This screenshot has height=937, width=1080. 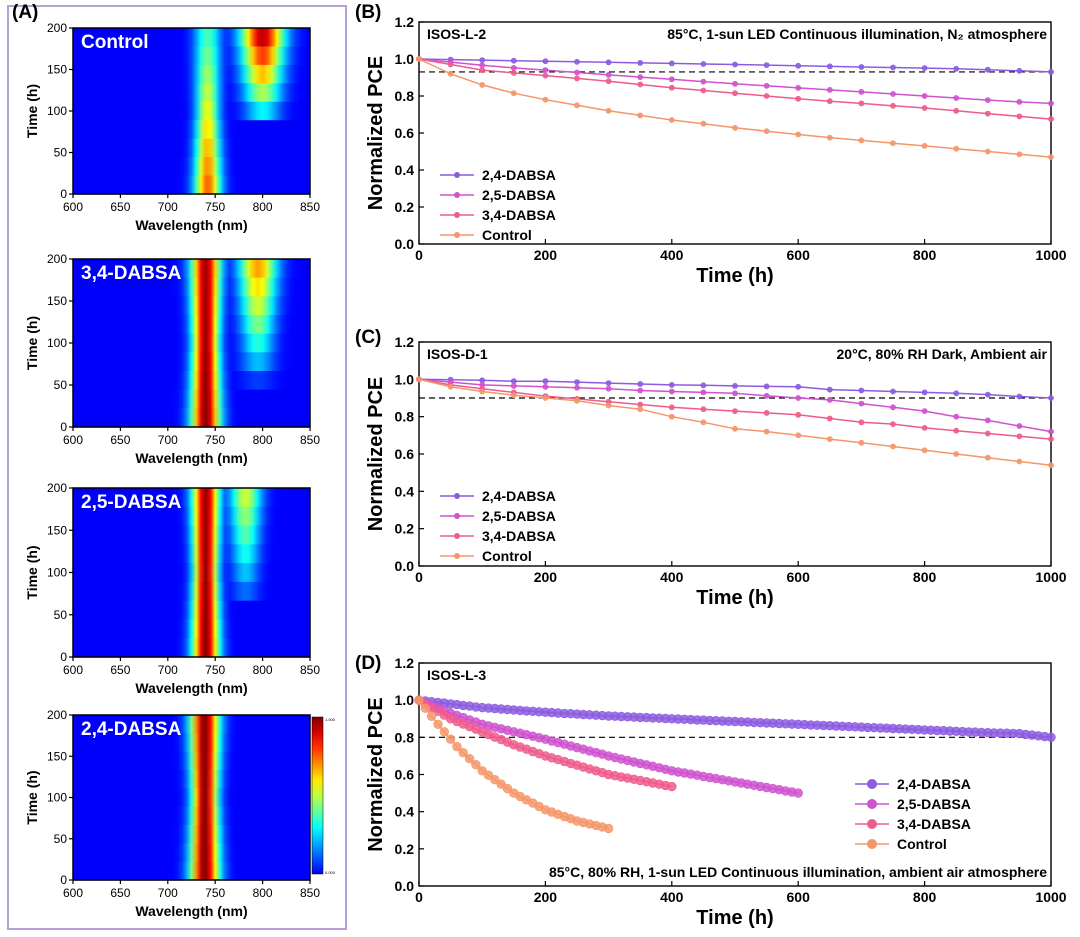 I want to click on legend-entry-2-5-dabsa: 2,5-DABSA, so click(x=934, y=804).